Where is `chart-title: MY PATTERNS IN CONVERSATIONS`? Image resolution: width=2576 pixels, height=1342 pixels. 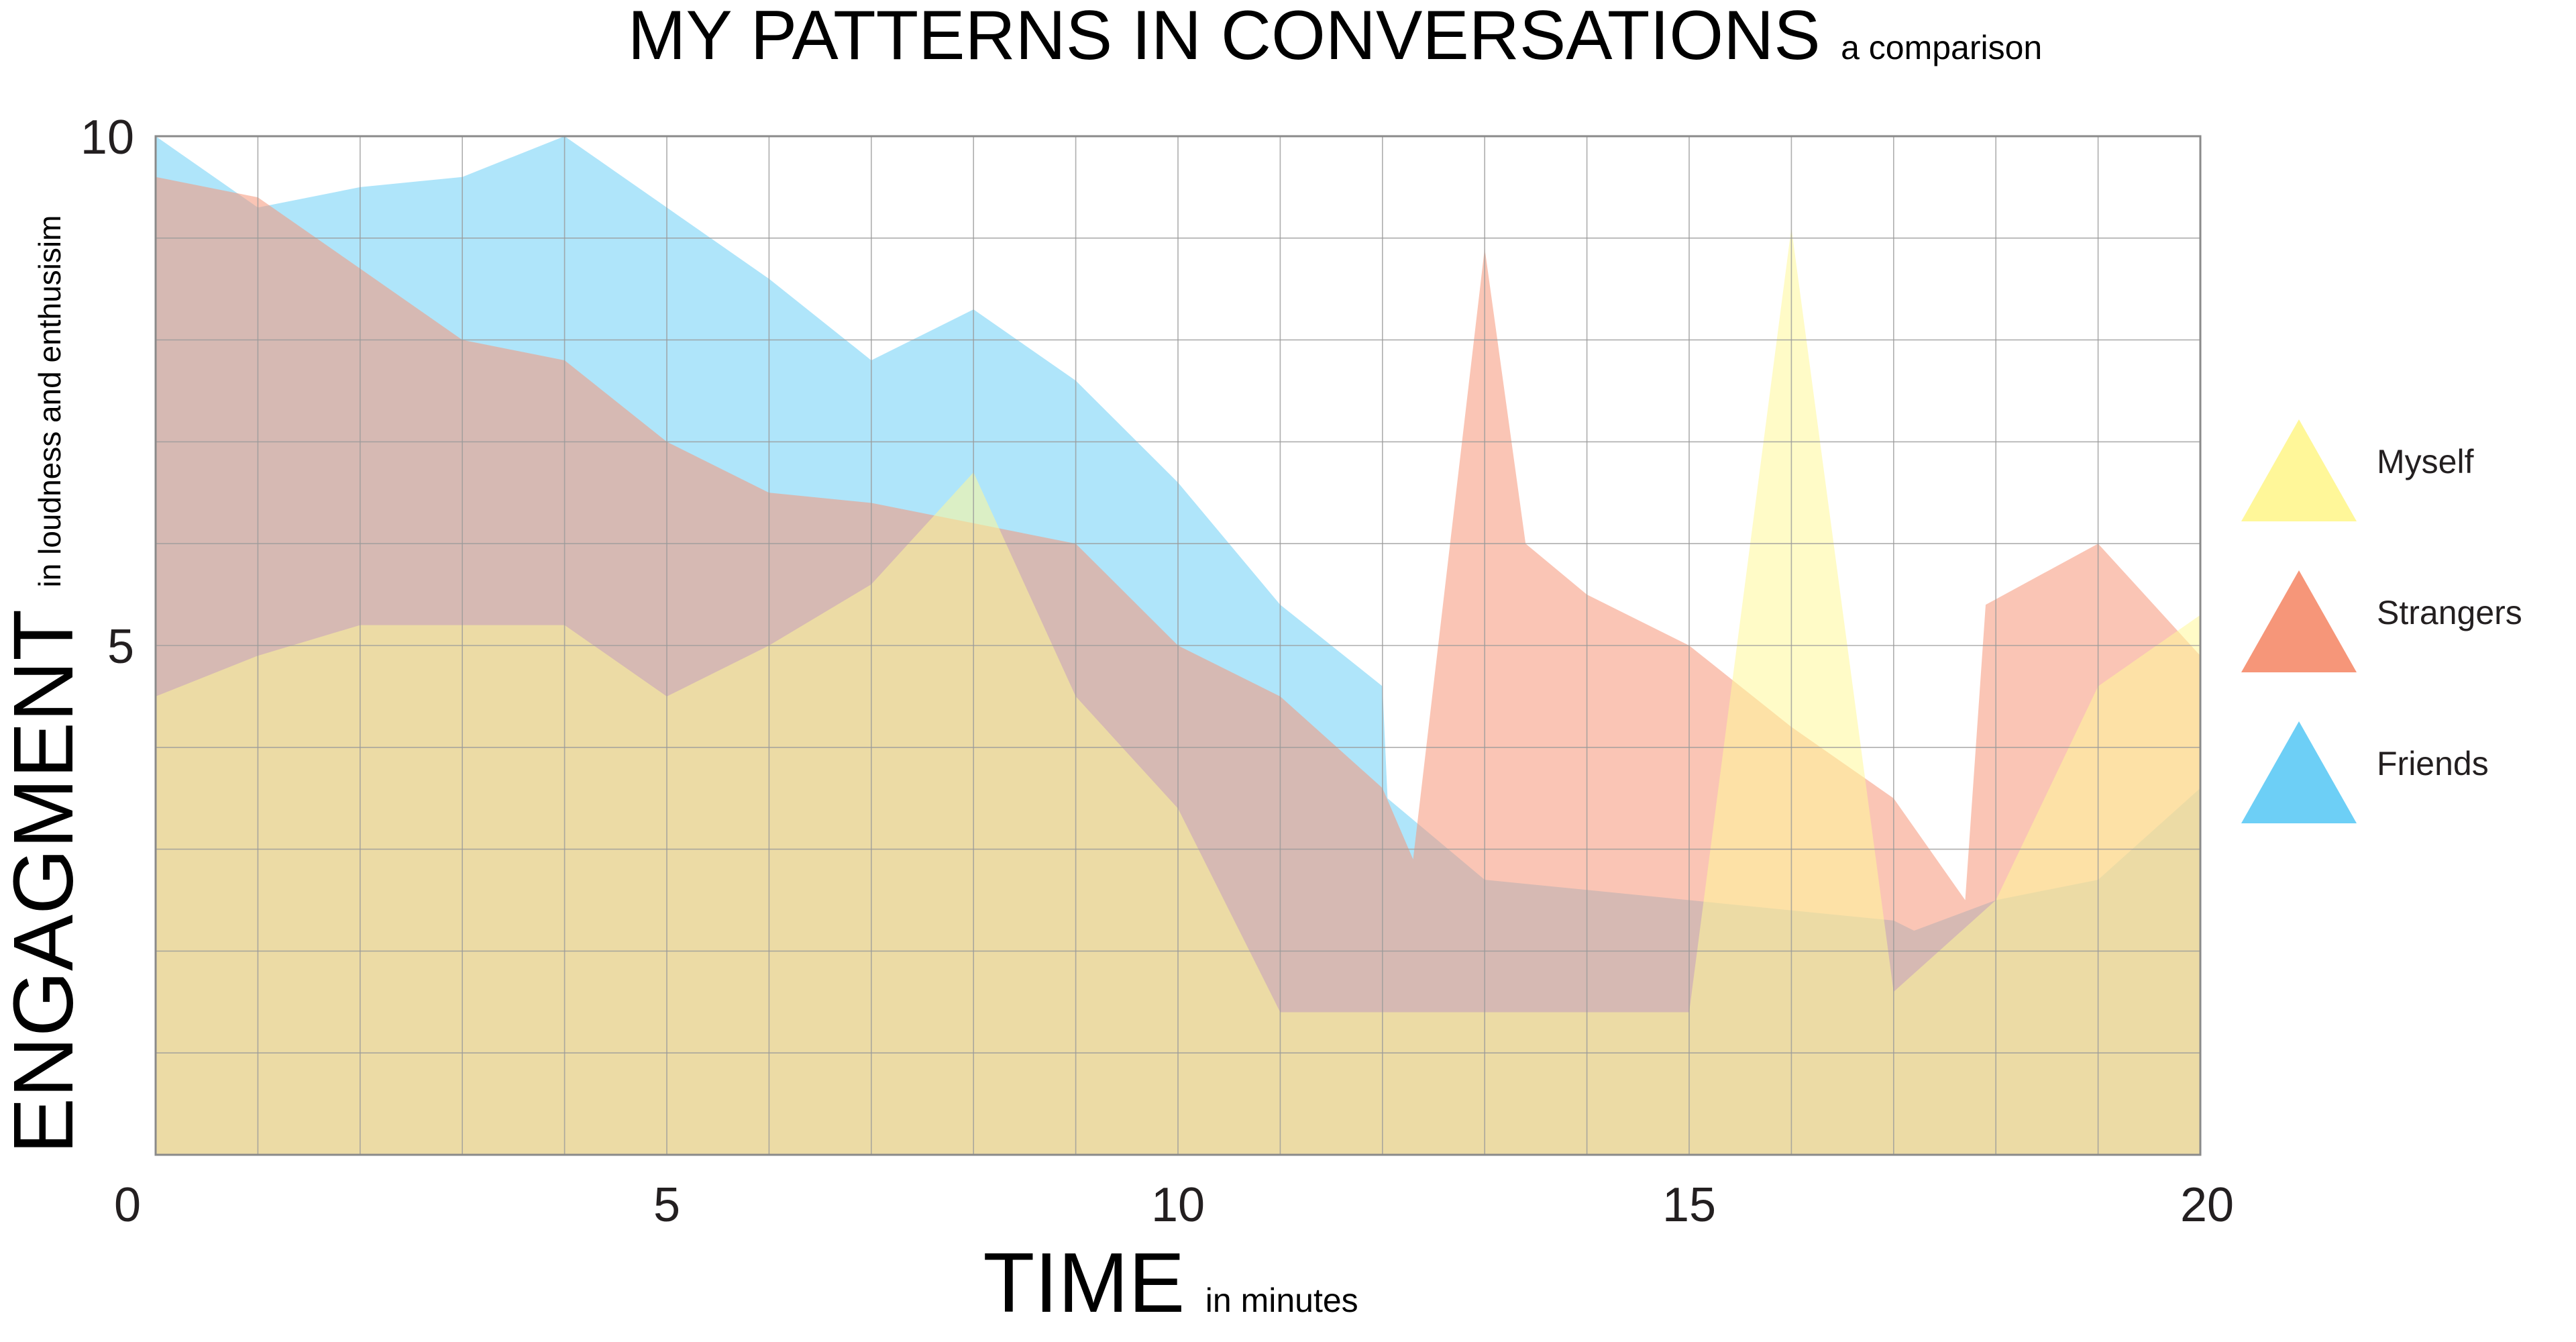 chart-title: MY PATTERNS IN CONVERSATIONS is located at coordinates (1224, 37).